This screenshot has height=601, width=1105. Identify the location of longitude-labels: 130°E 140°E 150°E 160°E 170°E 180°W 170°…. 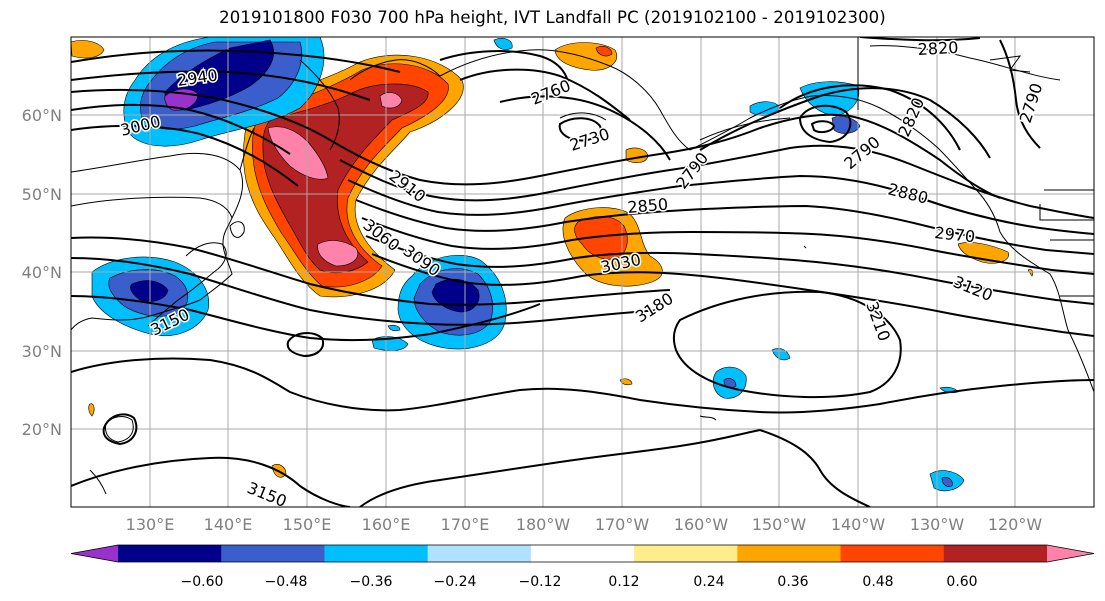
(584, 524).